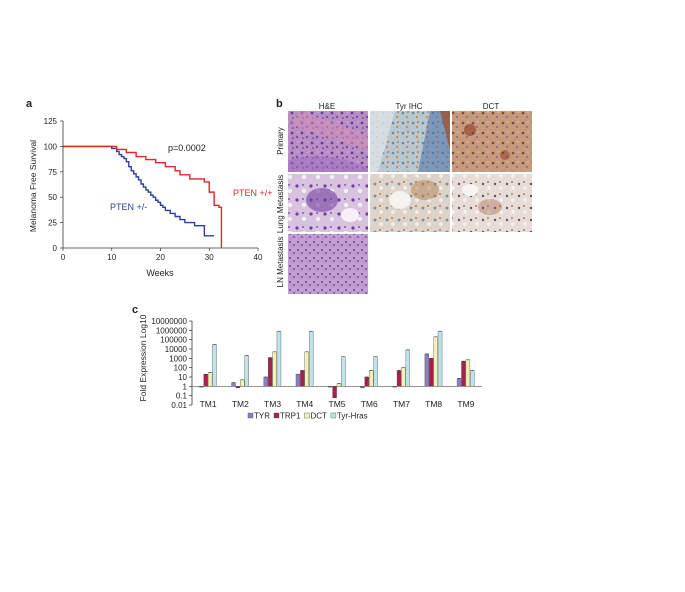  Describe the element at coordinates (209, 257) in the screenshot. I see `panel-a-xtick-label: 30` at that location.